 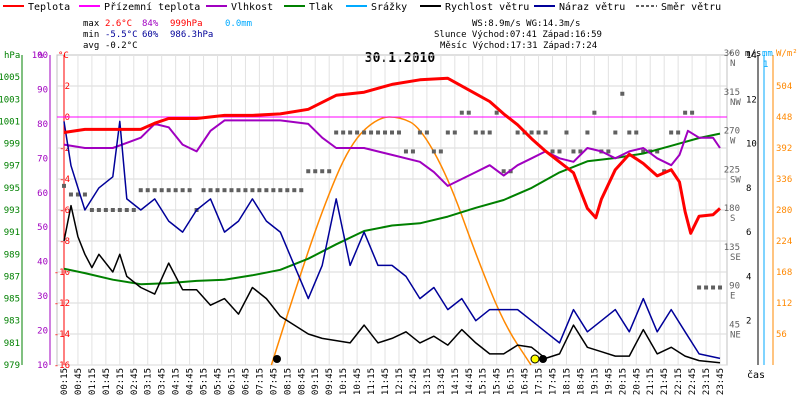 What do you see at coordinates (41, 56) in the screenshot?
I see `pct-axis-title: %` at bounding box center [41, 56].